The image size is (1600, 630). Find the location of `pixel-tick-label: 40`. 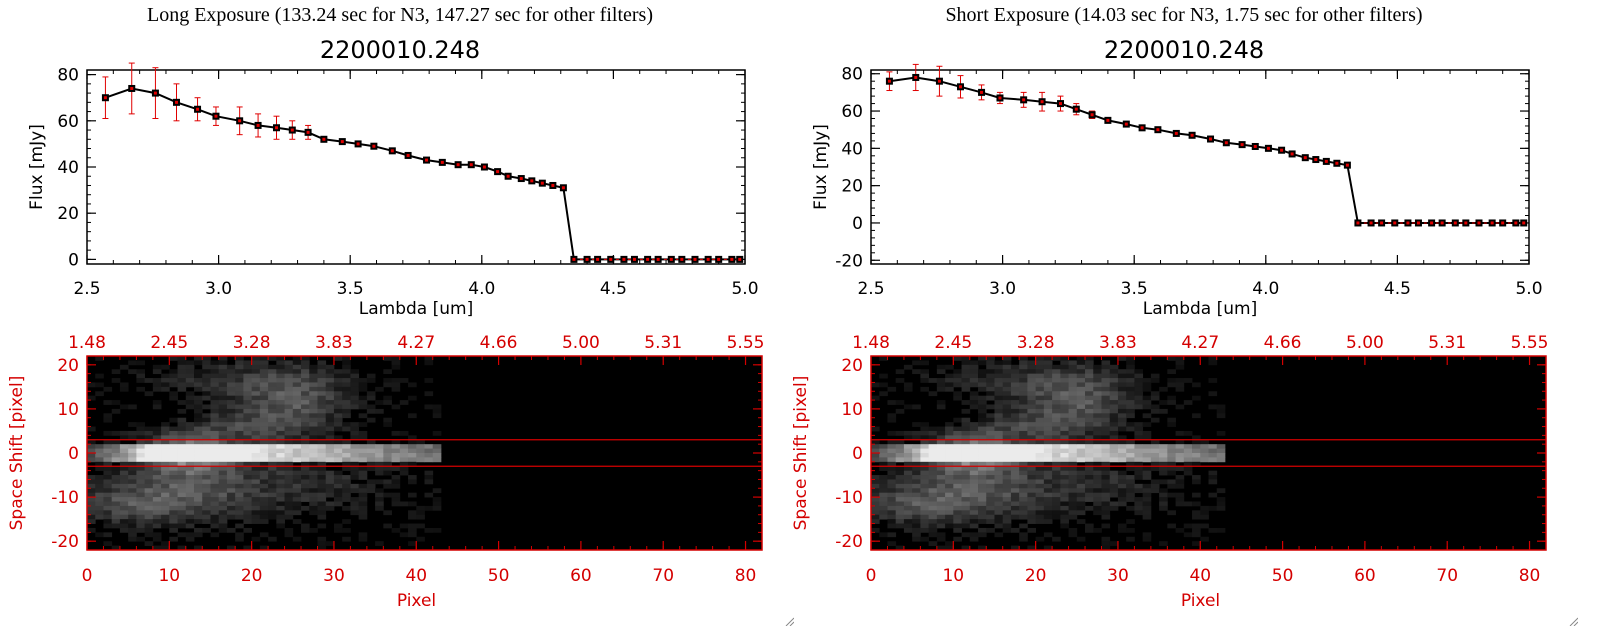

pixel-tick-label: 40 is located at coordinates (416, 576).